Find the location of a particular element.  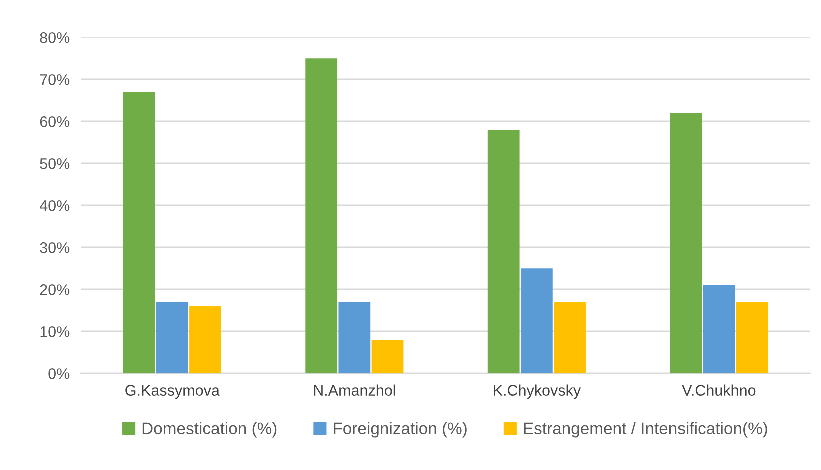

legend-label: Estrangement / Intensification(%) is located at coordinates (646, 430).